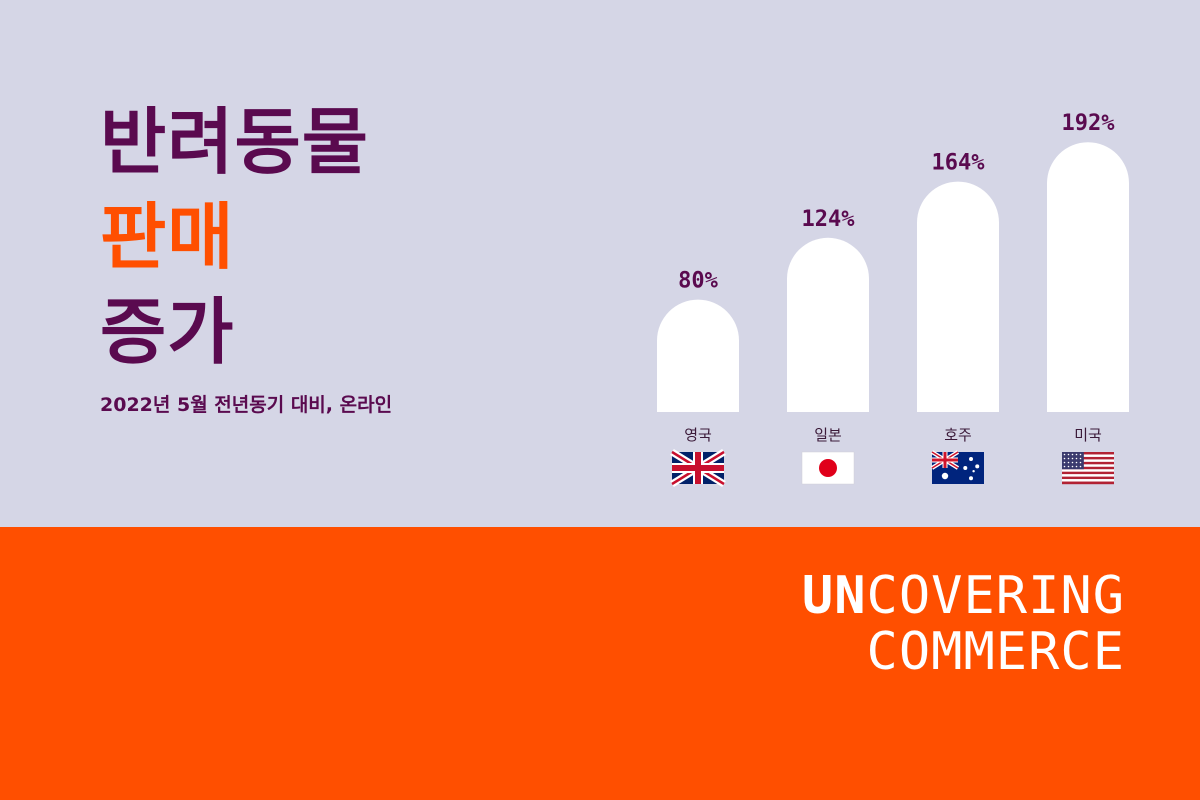  What do you see at coordinates (1088, 435) in the screenshot?
I see `category-label: 미국` at bounding box center [1088, 435].